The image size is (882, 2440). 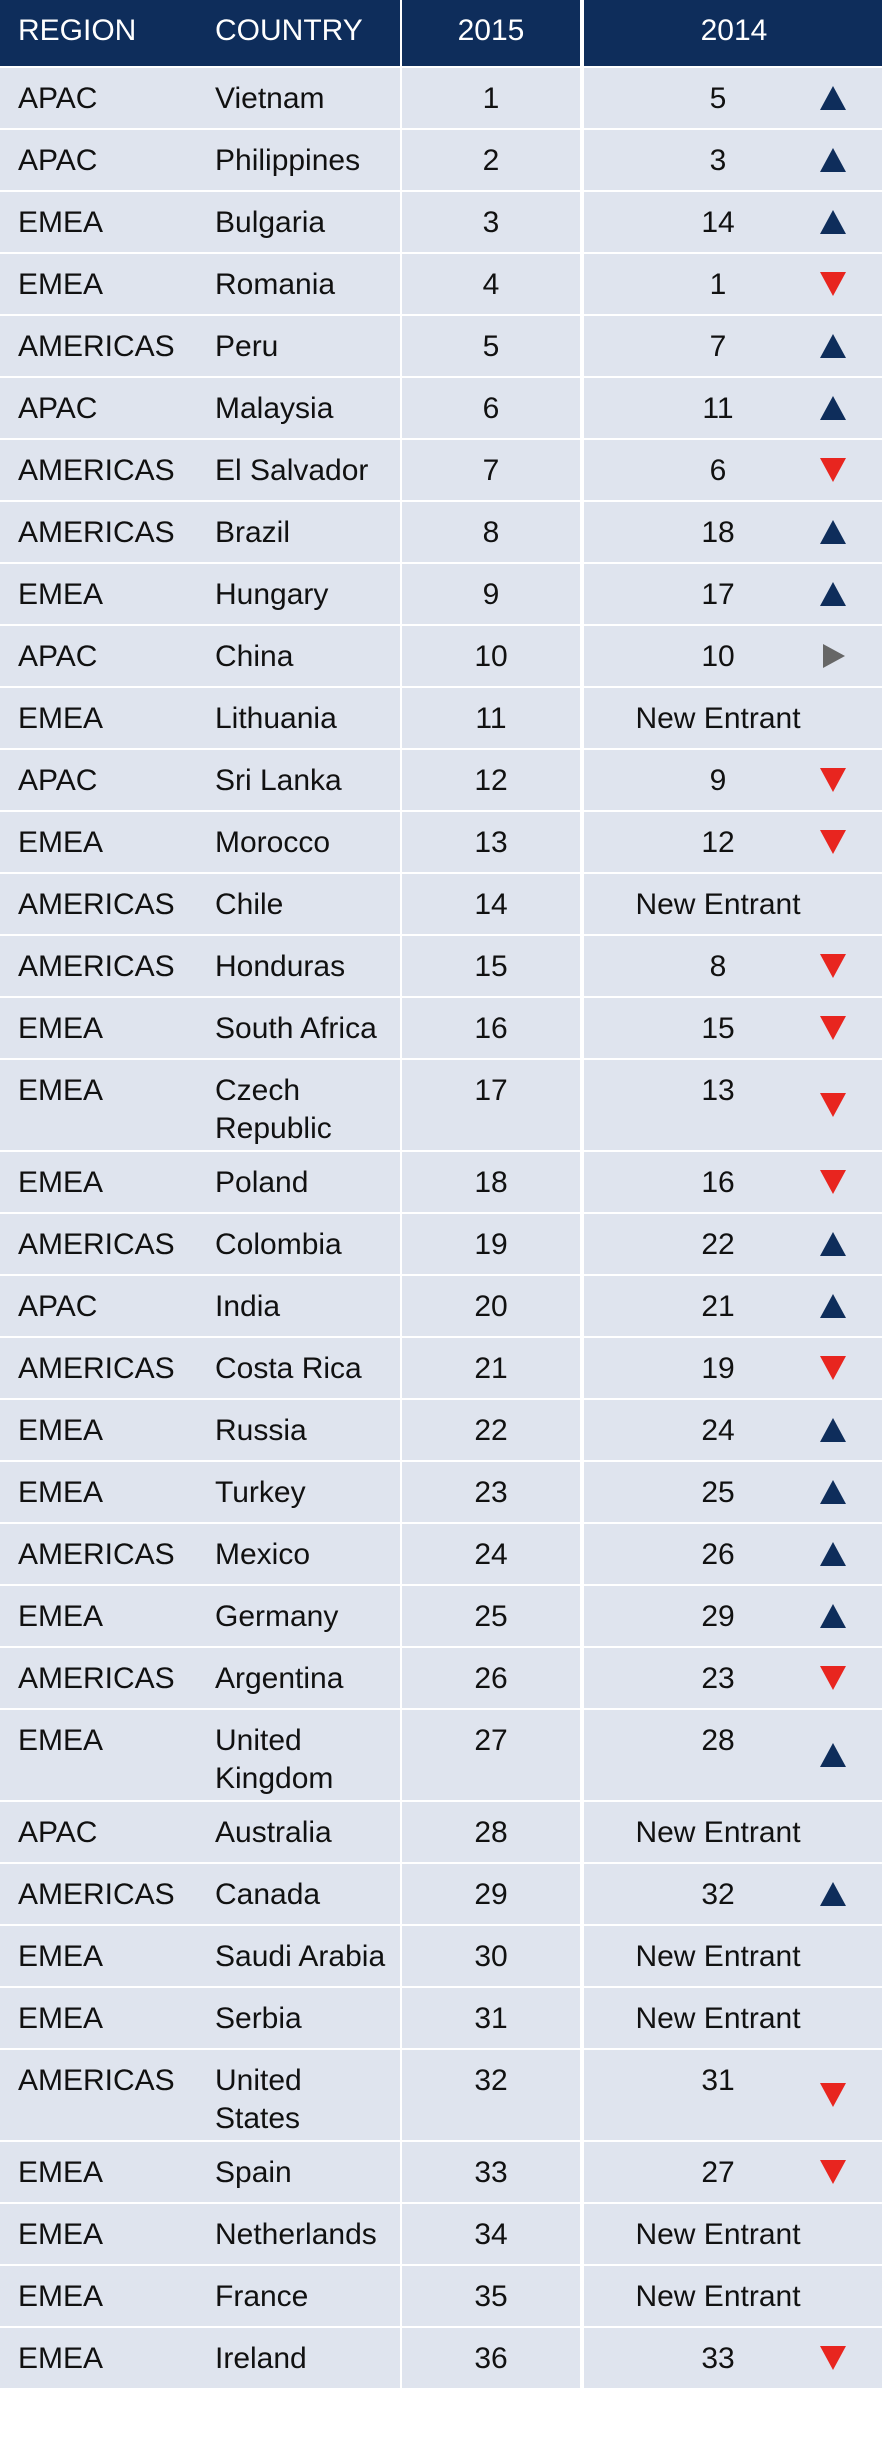 What do you see at coordinates (491, 1755) in the screenshot?
I see `rank-2015-cell: 27` at bounding box center [491, 1755].